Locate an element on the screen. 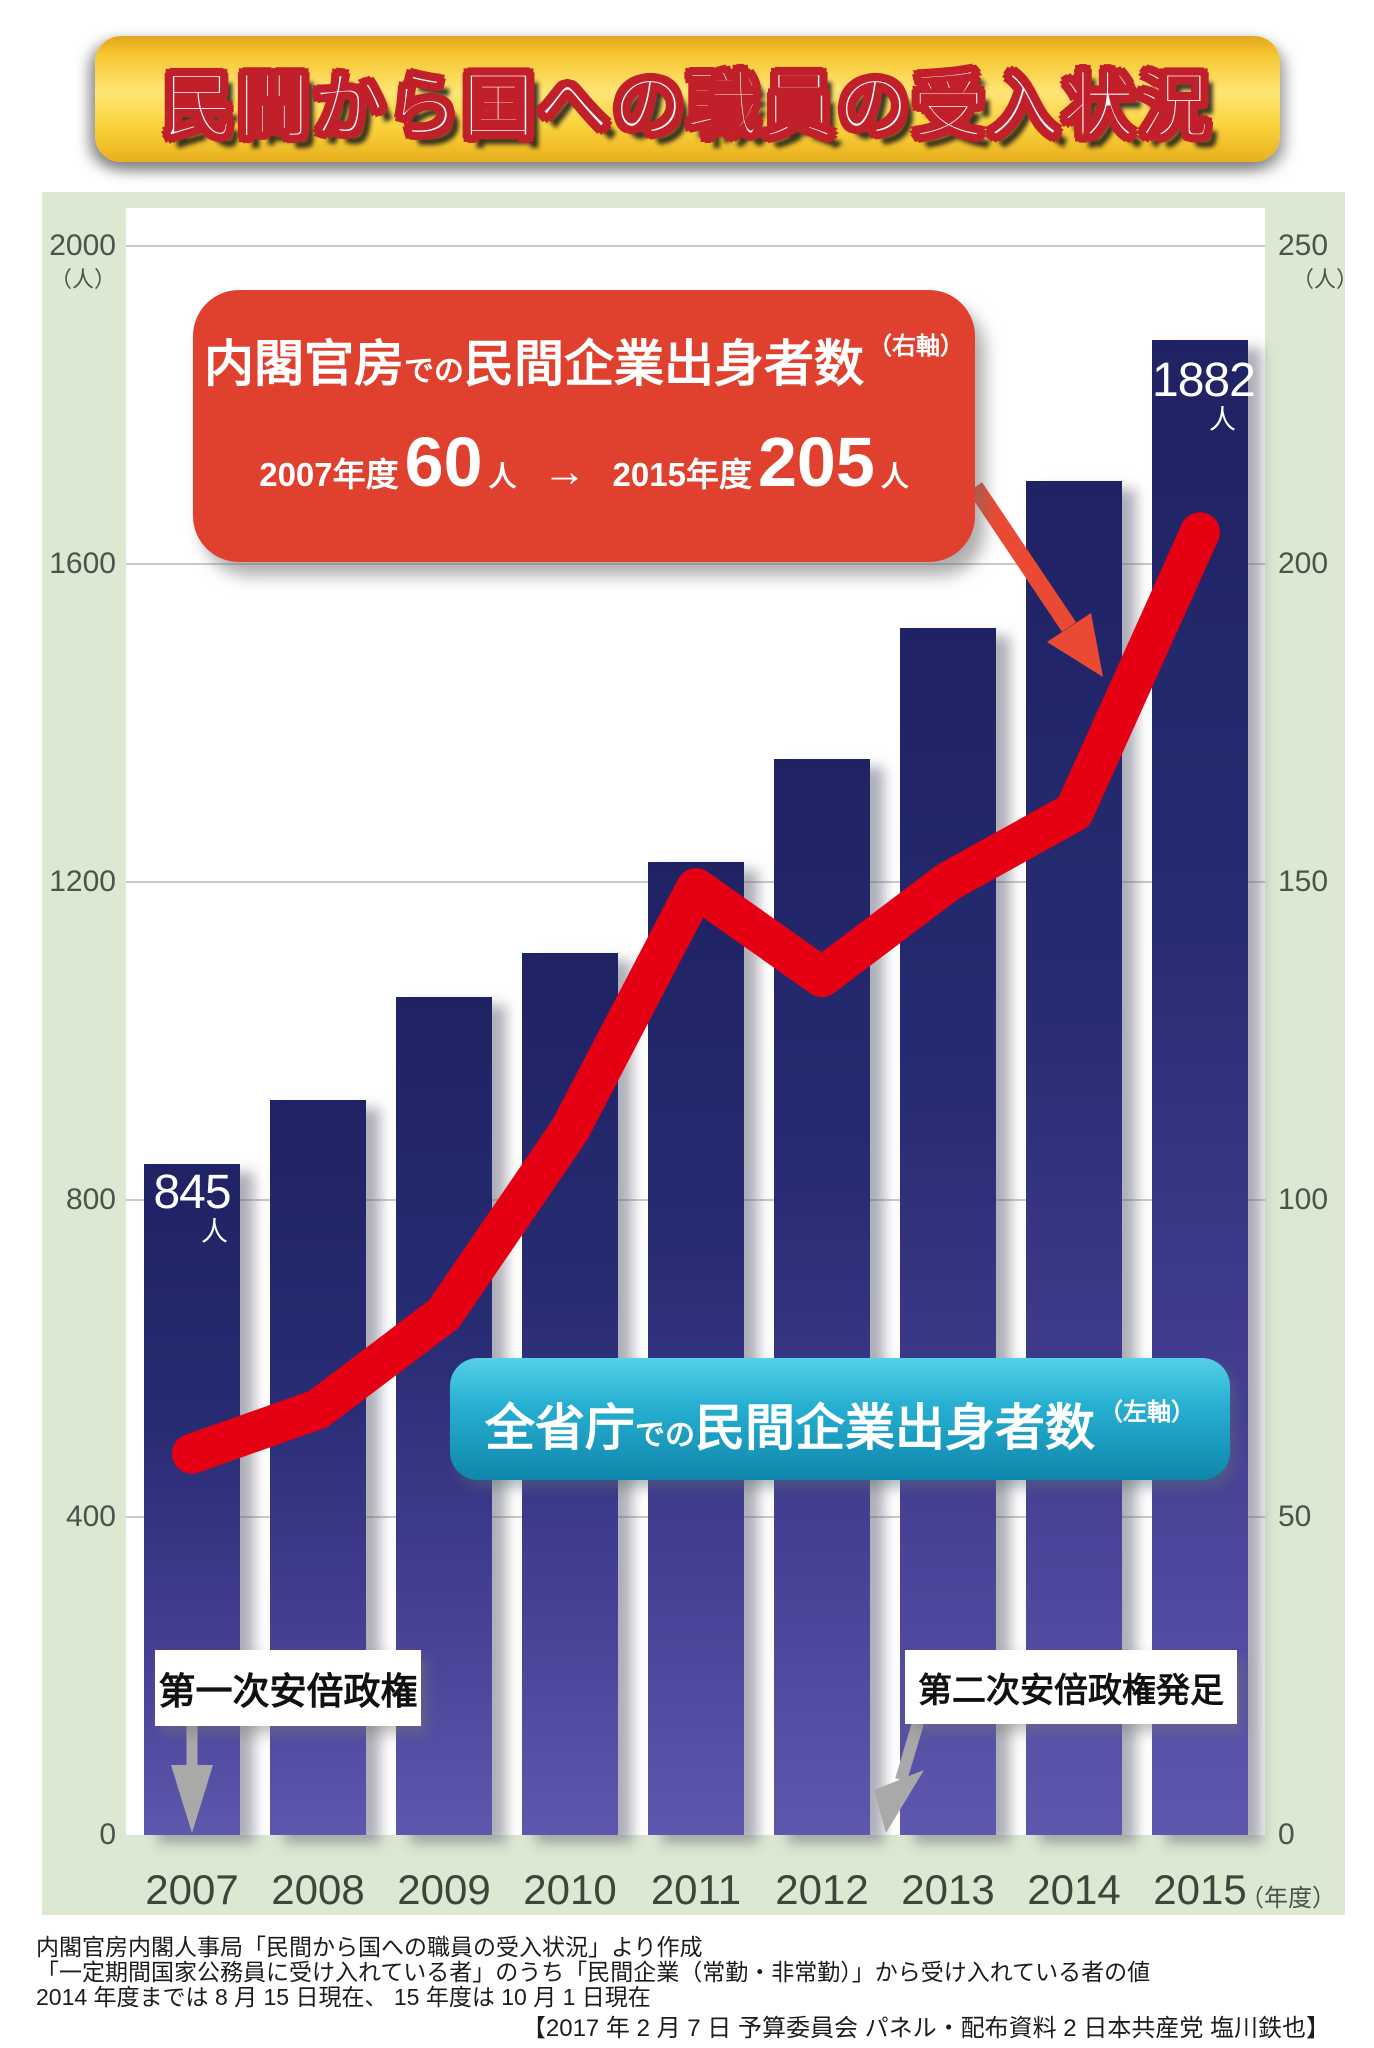 The image size is (1374, 2048). x-axis-label-2010: 2010 is located at coordinates (570, 1889).